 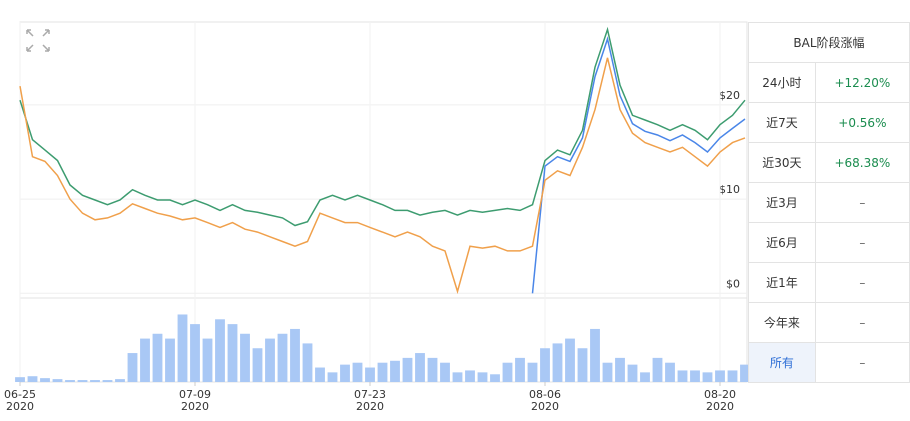 What do you see at coordinates (545, 400) in the screenshot?
I see `x-tick-label: 08-06 2020` at bounding box center [545, 400].